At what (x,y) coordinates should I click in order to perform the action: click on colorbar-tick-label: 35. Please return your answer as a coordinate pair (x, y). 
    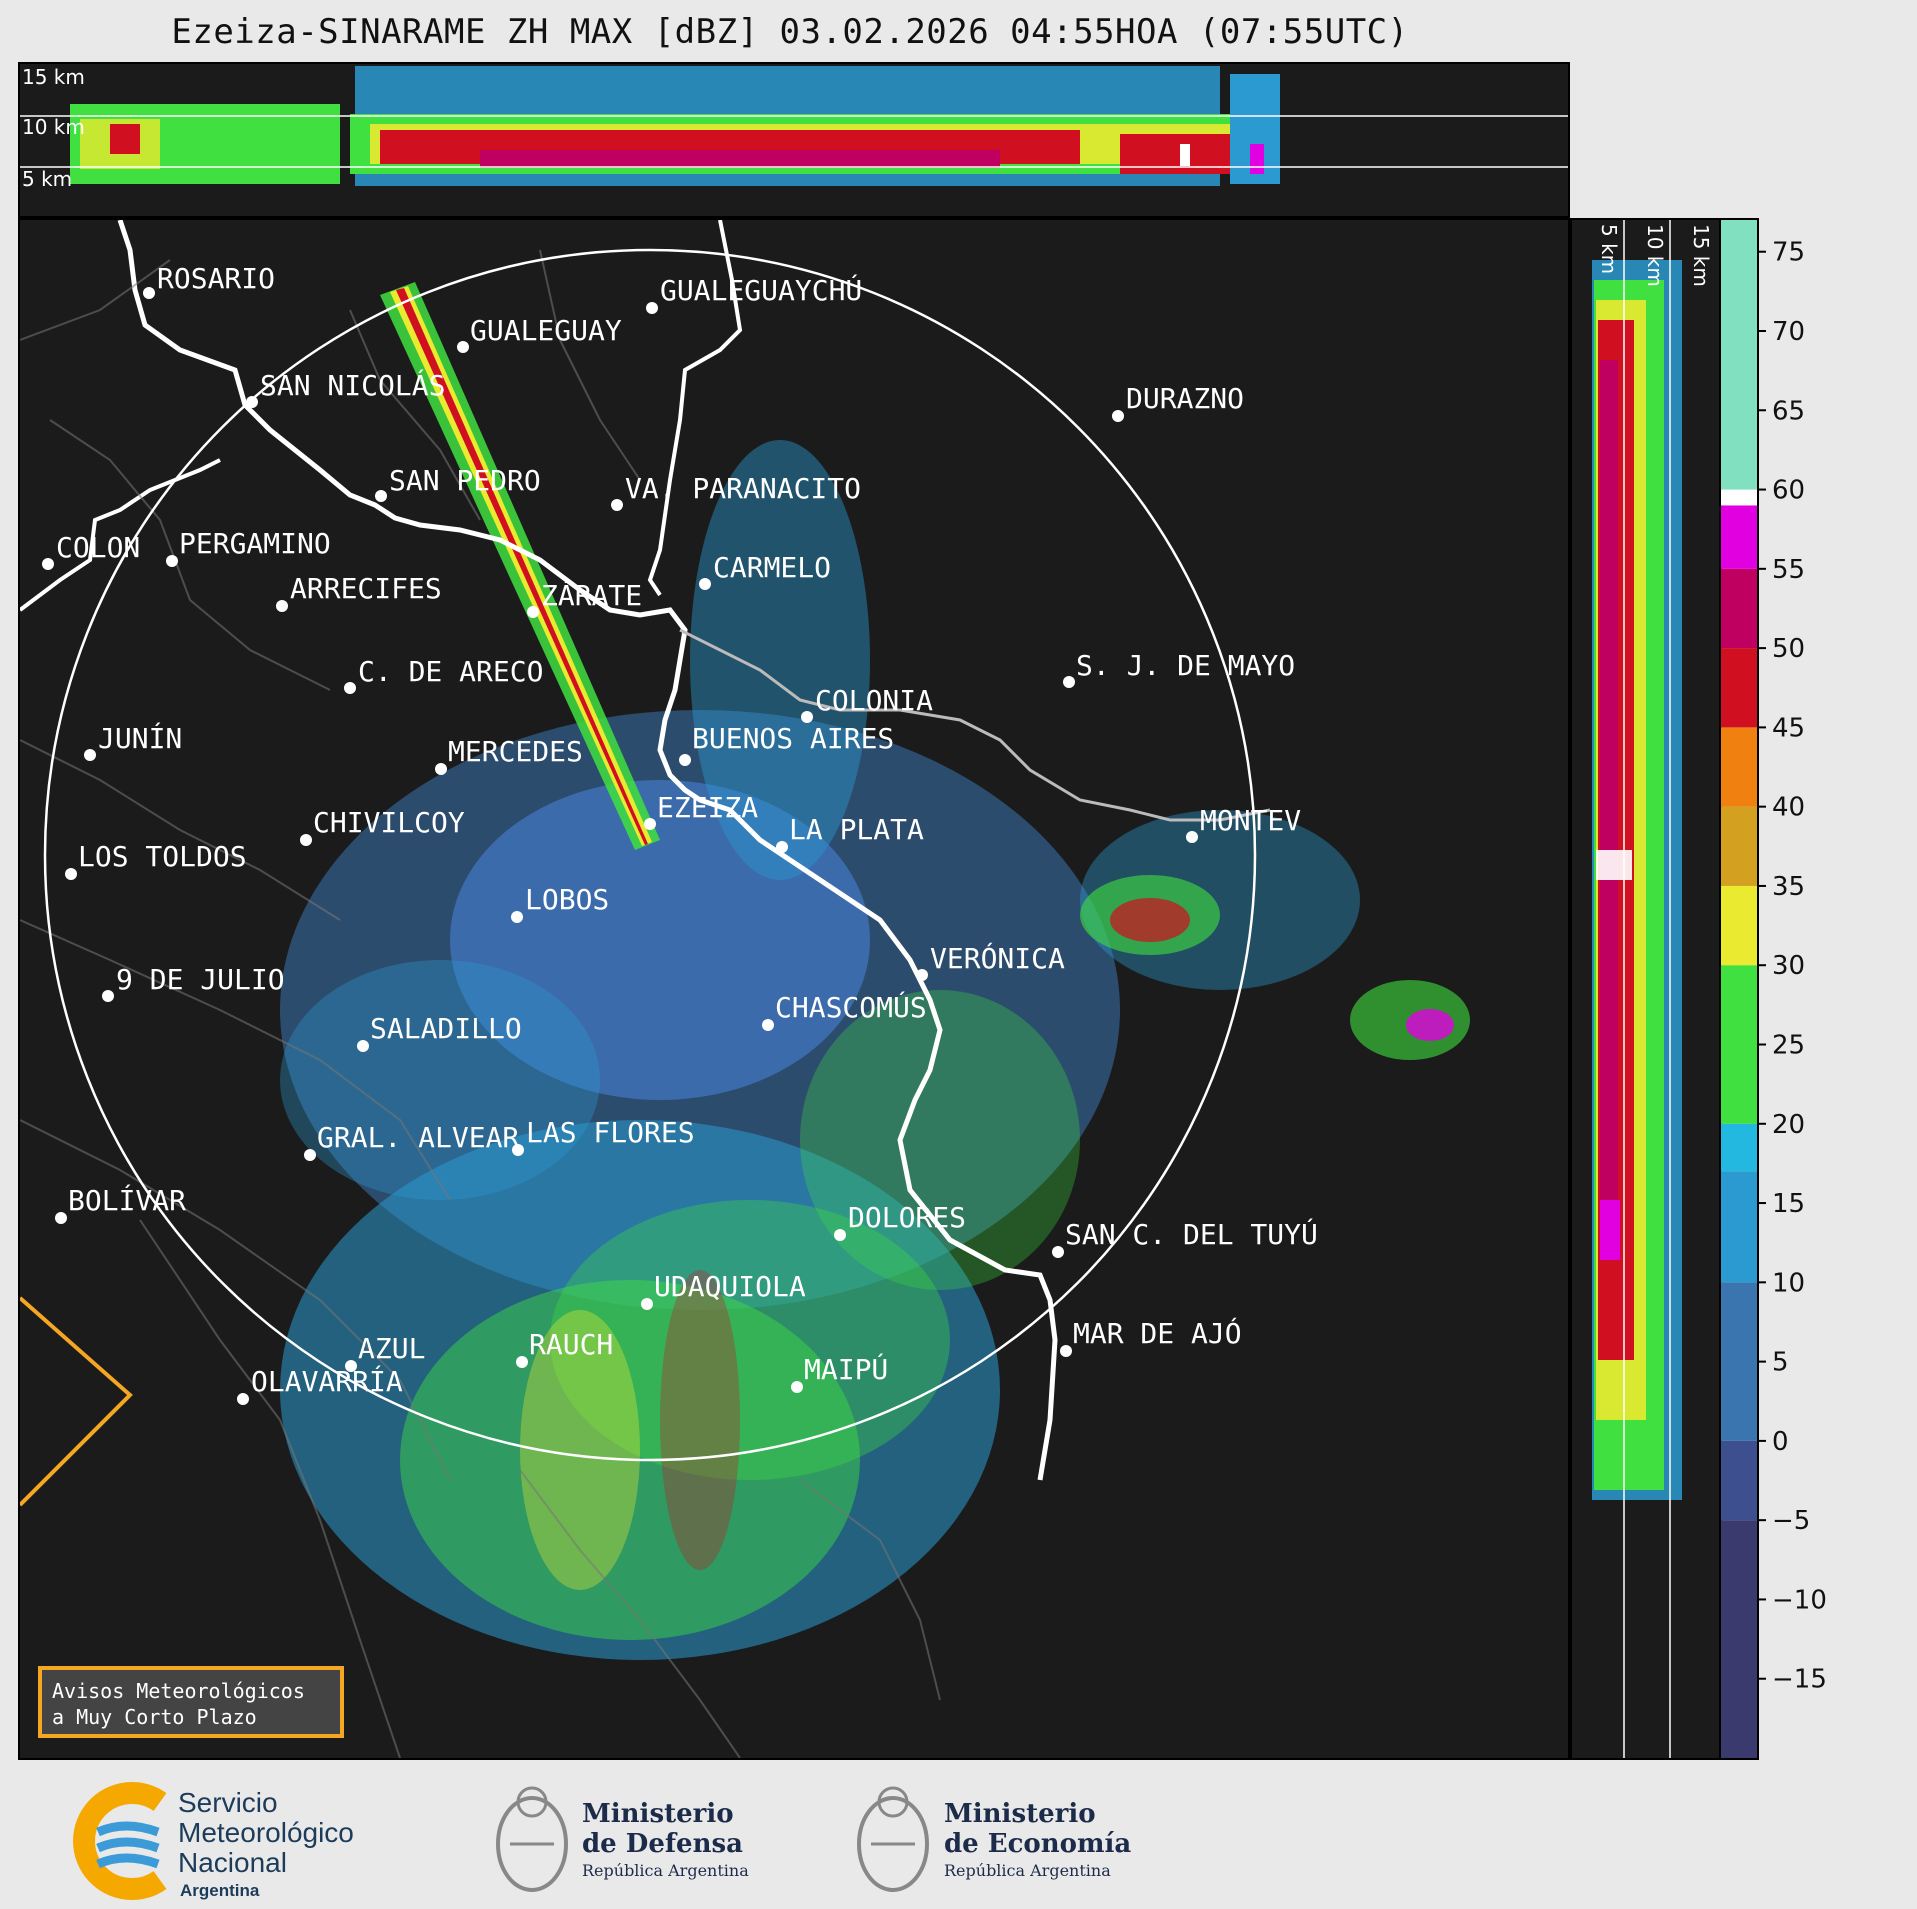
    Looking at the image, I should click on (1788, 887).